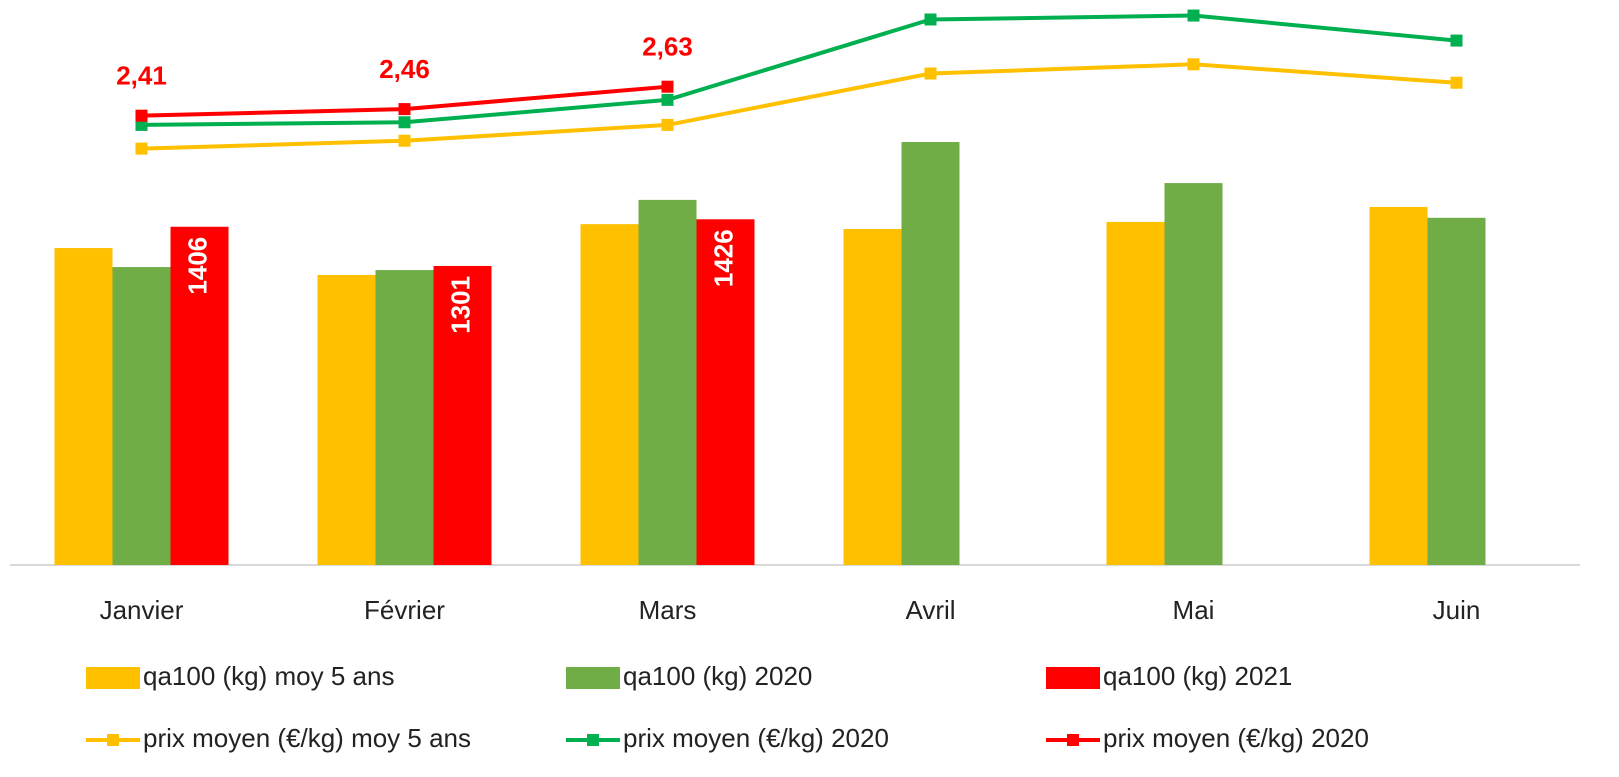 The width and height of the screenshot is (1619, 777). Describe the element at coordinates (1194, 610) in the screenshot. I see `x-tick-label: Mai` at that location.